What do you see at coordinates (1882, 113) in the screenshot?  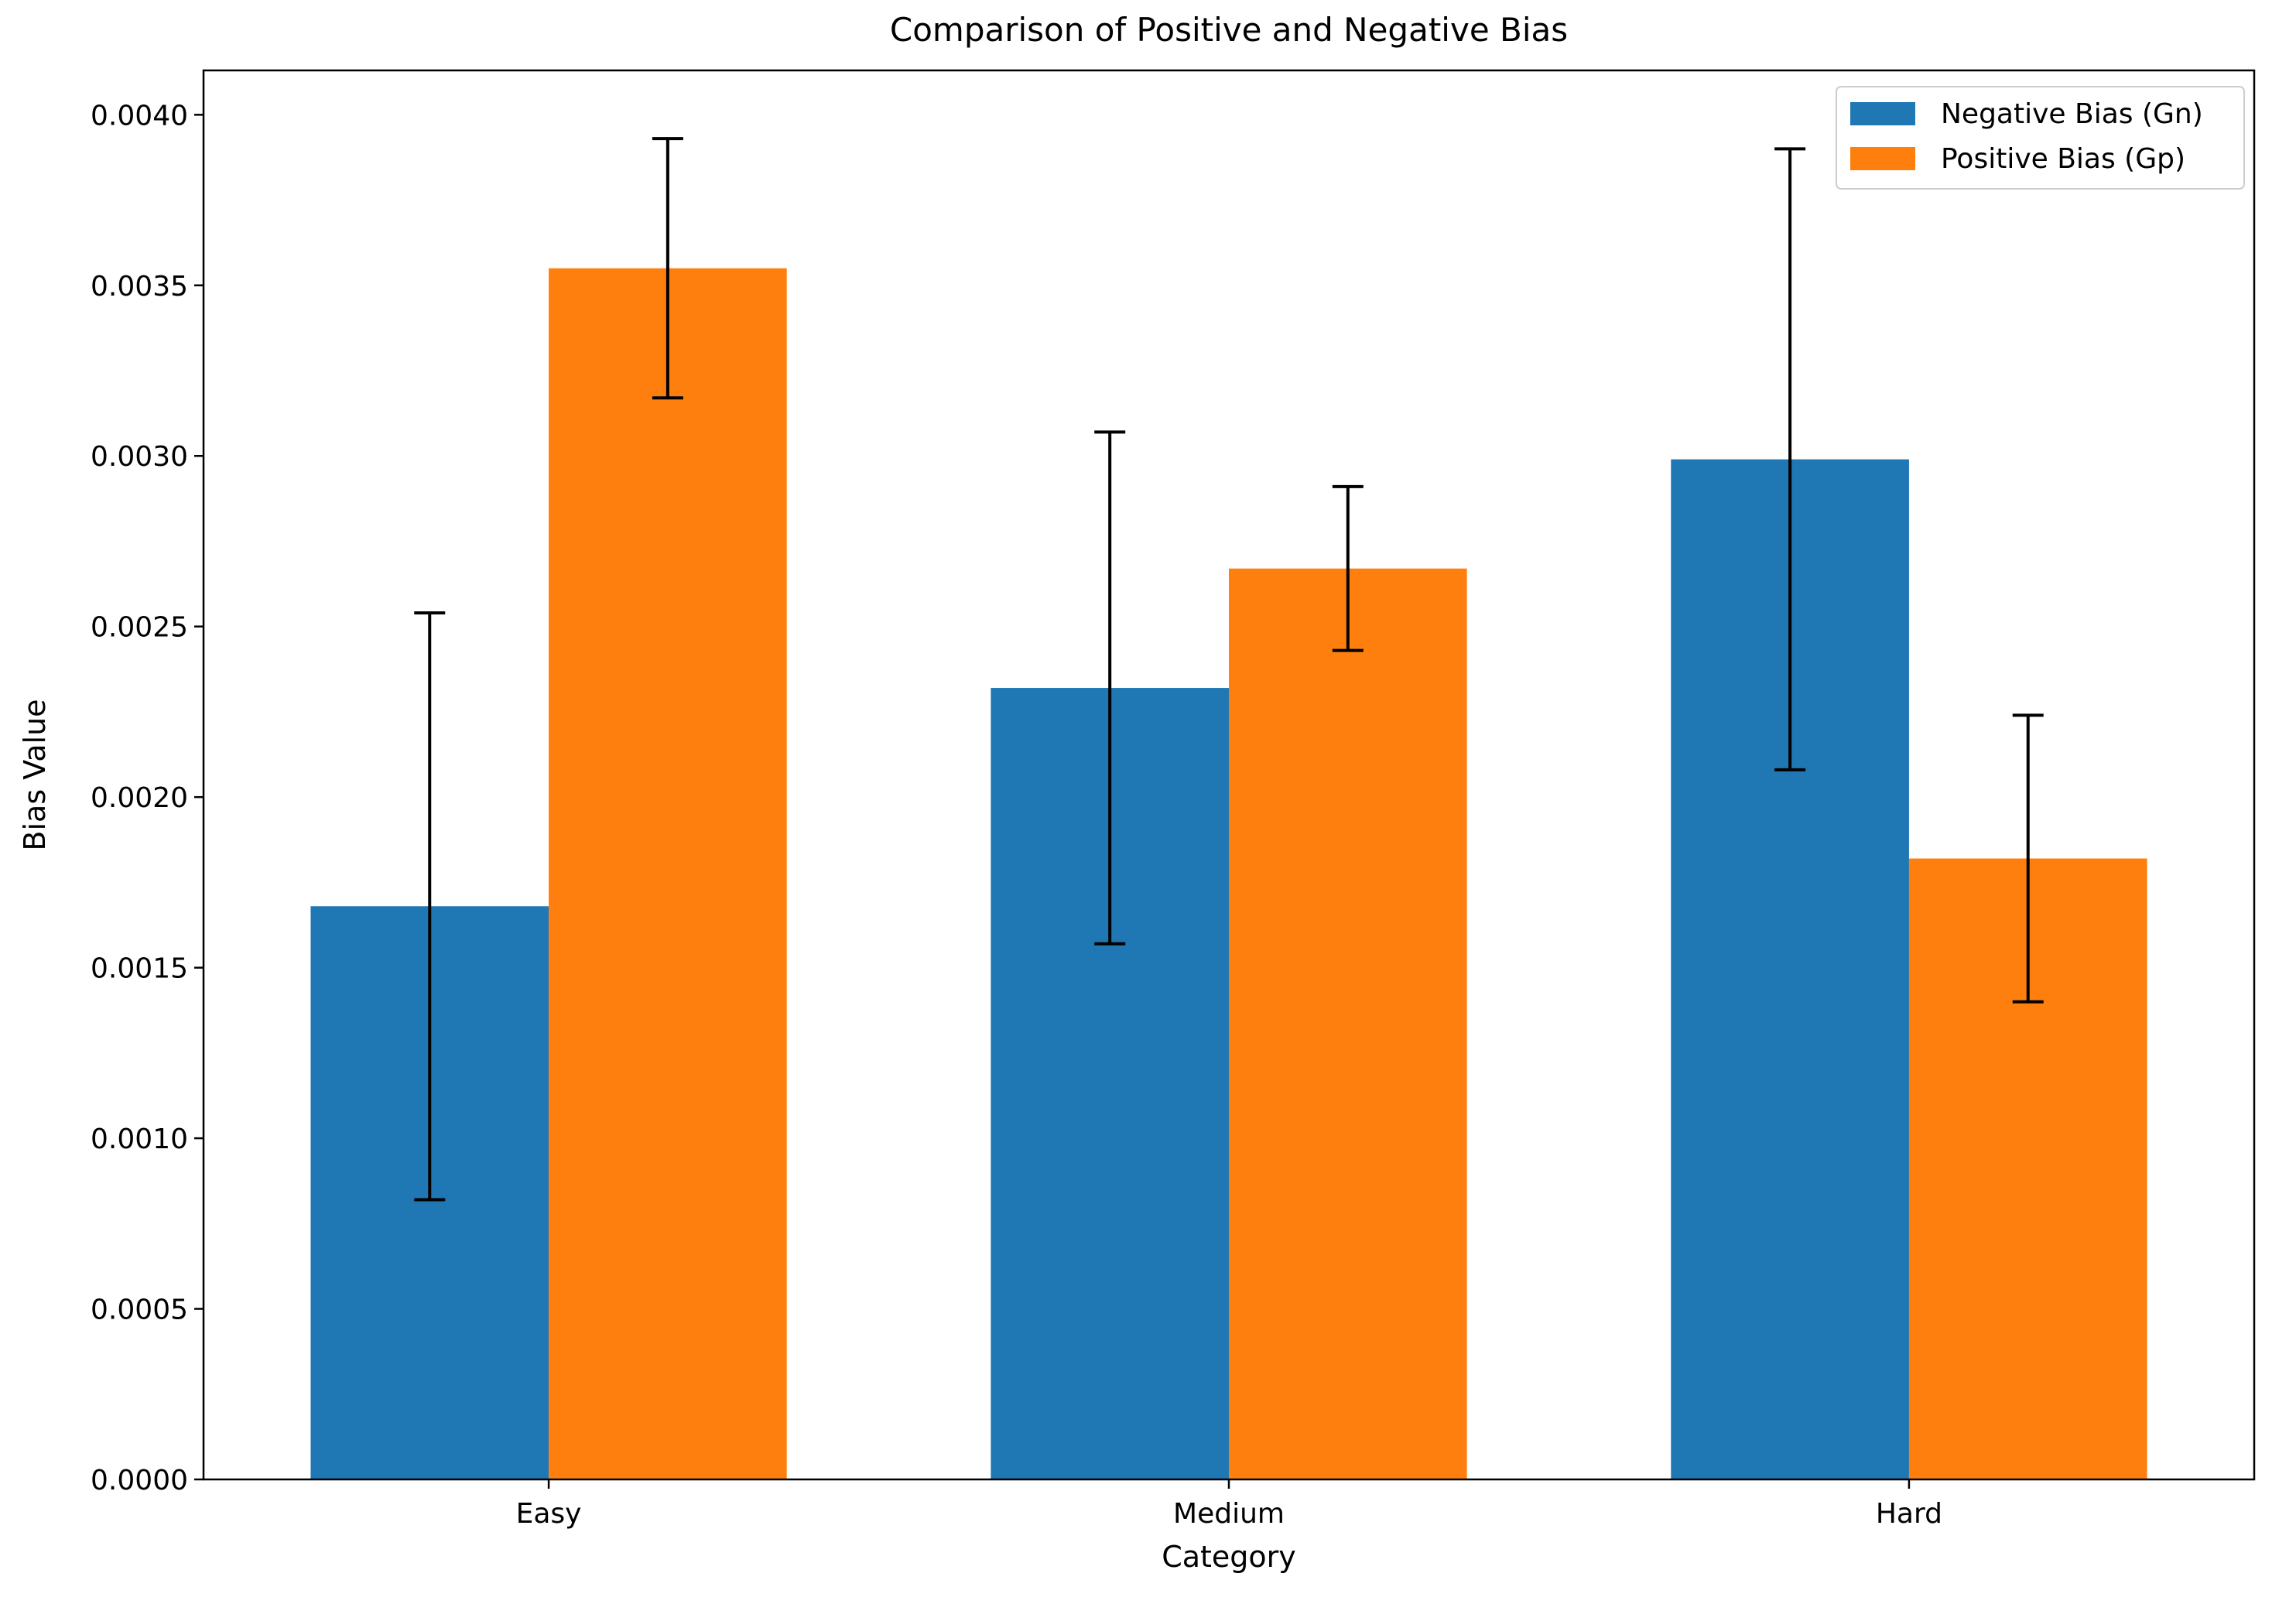 I see `legend-swatch-negative` at bounding box center [1882, 113].